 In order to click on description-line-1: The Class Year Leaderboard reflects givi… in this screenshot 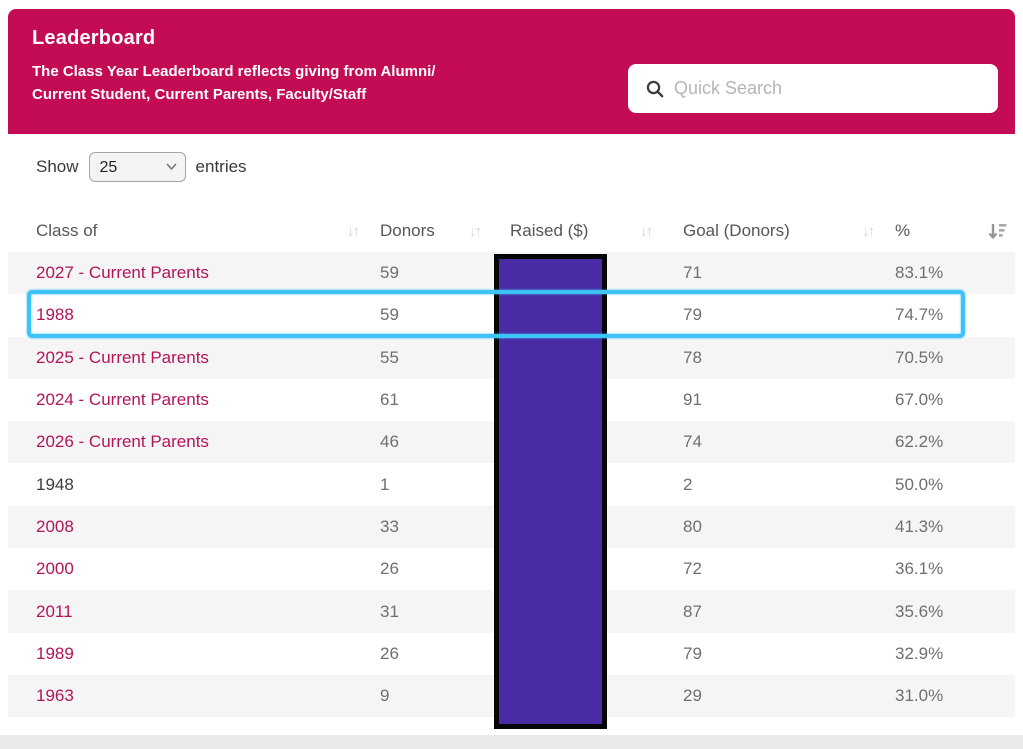, I will do `click(234, 71)`.